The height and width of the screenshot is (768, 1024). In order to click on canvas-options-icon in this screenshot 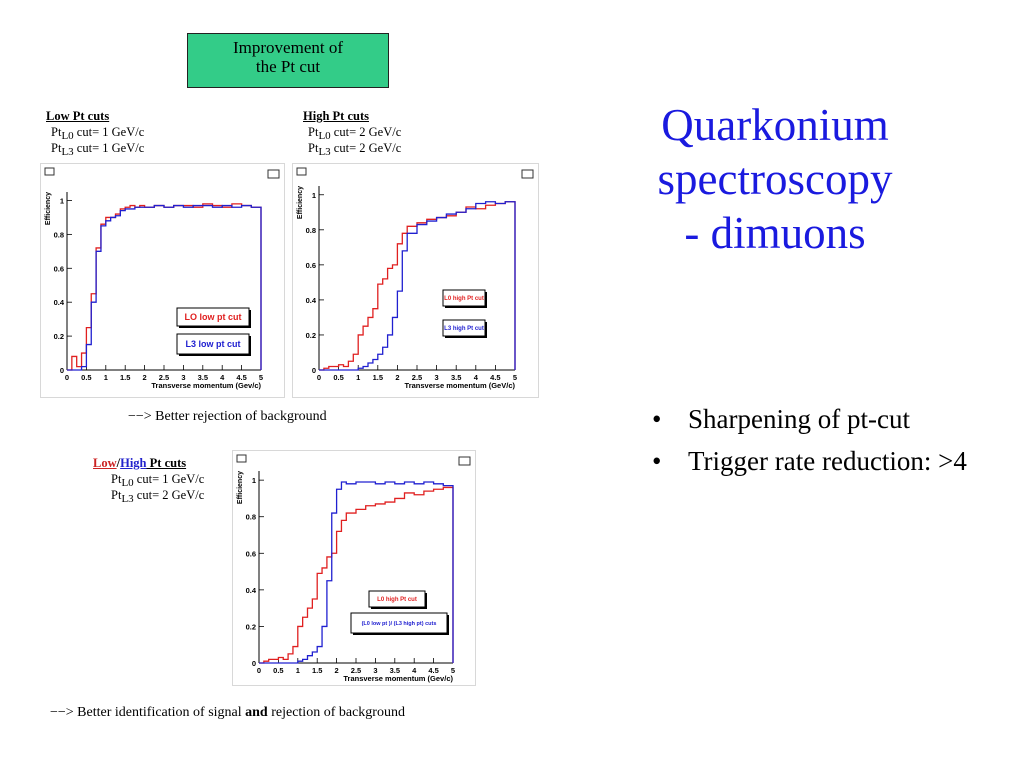, I will do `click(464, 461)`.